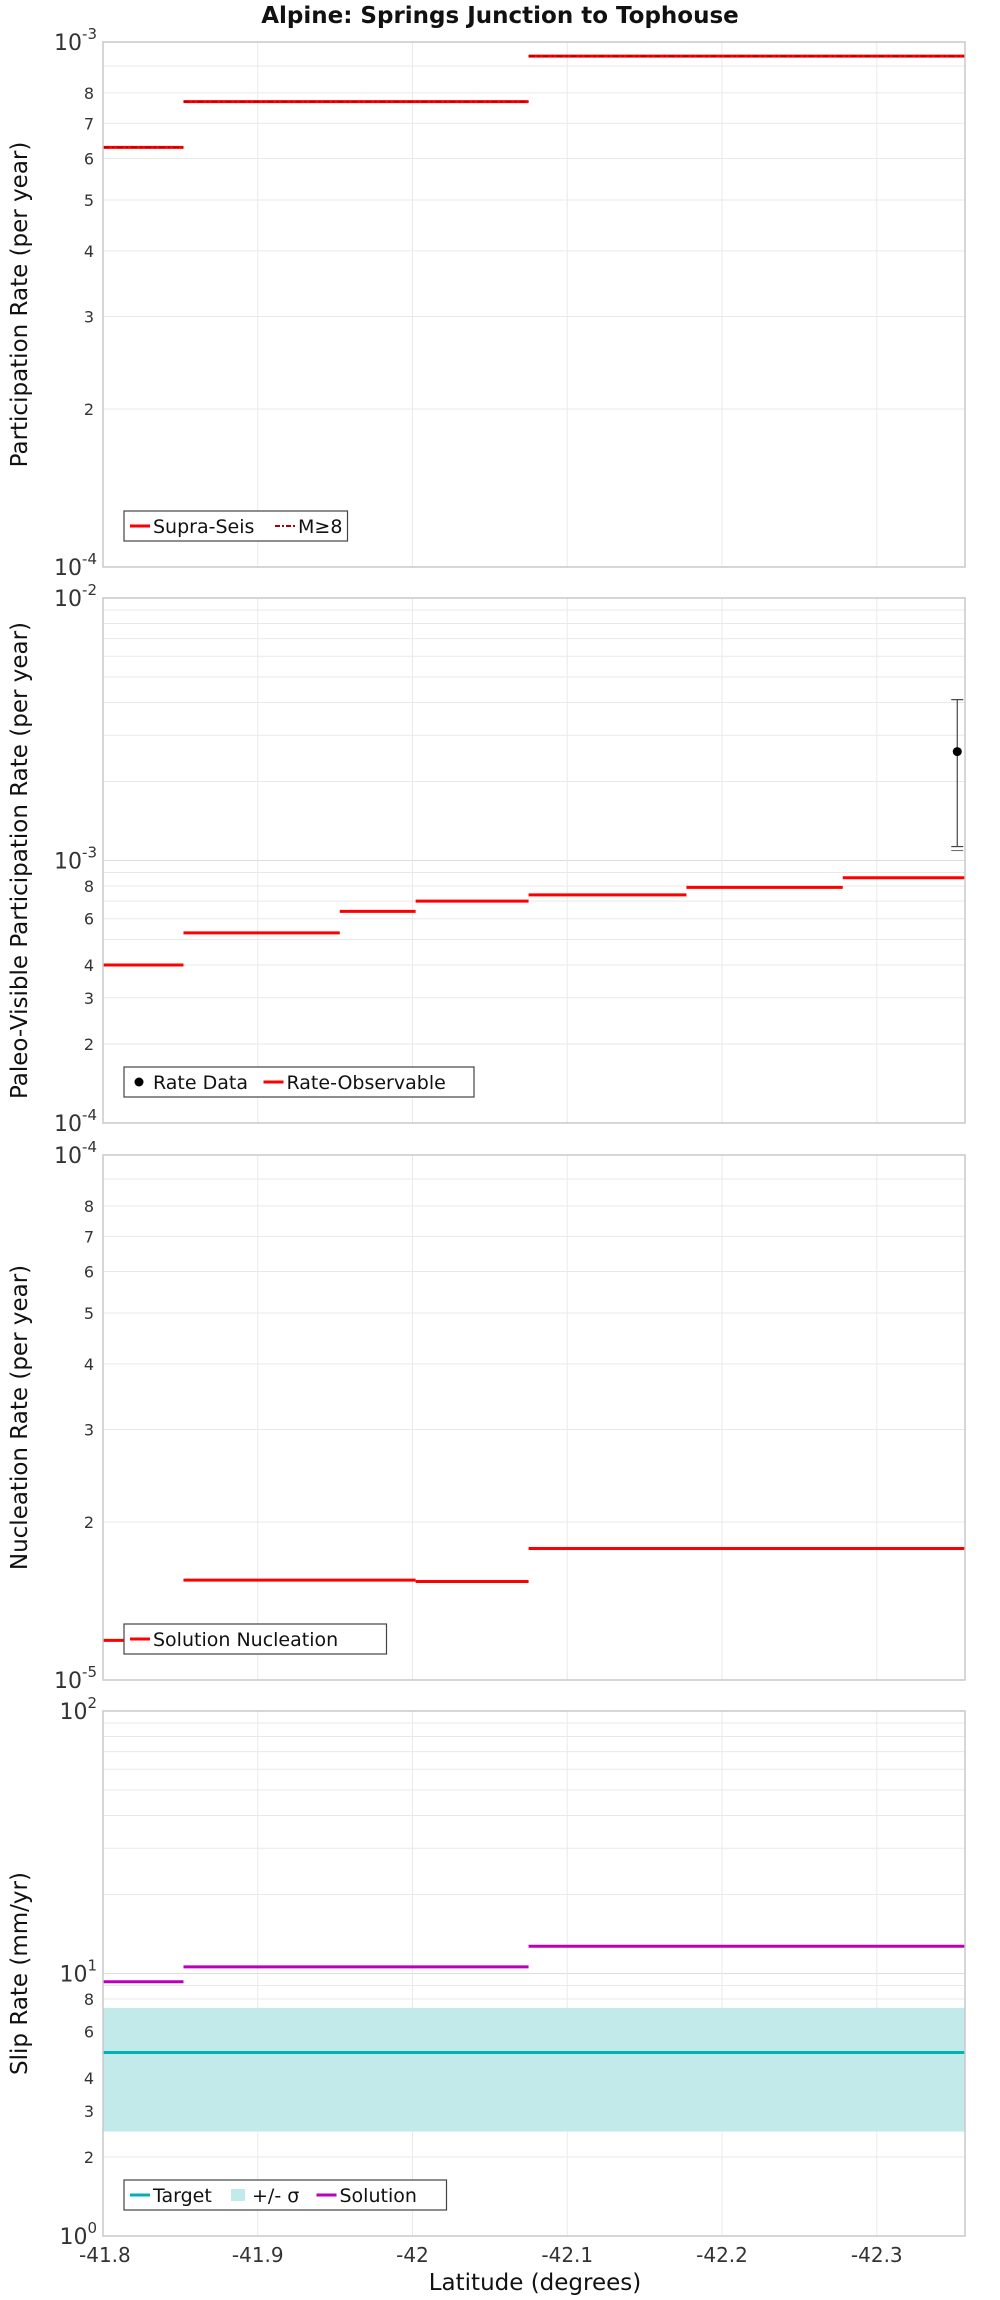 The width and height of the screenshot is (1000, 2300). Describe the element at coordinates (258, 2255) in the screenshot. I see `x-tick-label: -41.9` at that location.